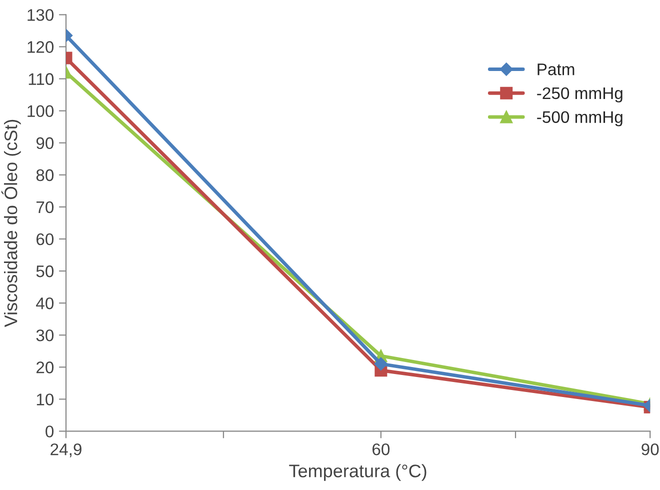 The width and height of the screenshot is (660, 490). What do you see at coordinates (45, 303) in the screenshot?
I see `y-tick-label: 40` at bounding box center [45, 303].